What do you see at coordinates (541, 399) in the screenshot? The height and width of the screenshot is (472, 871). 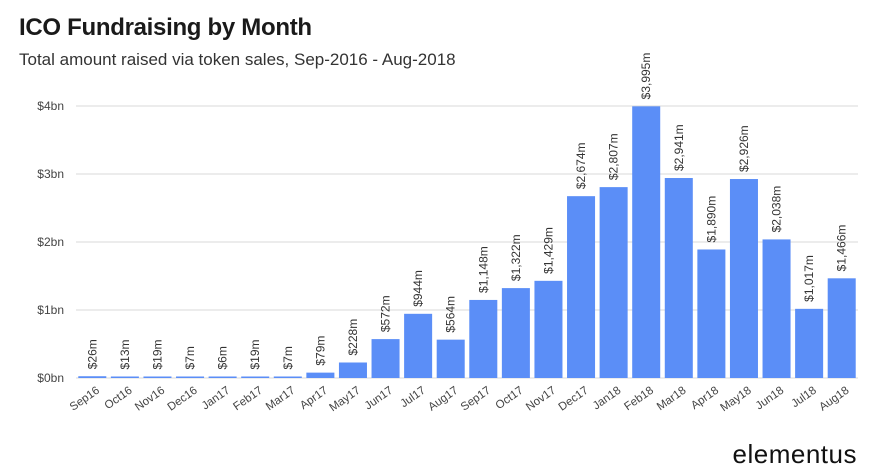 I see `x-tick-label: Nov17` at bounding box center [541, 399].